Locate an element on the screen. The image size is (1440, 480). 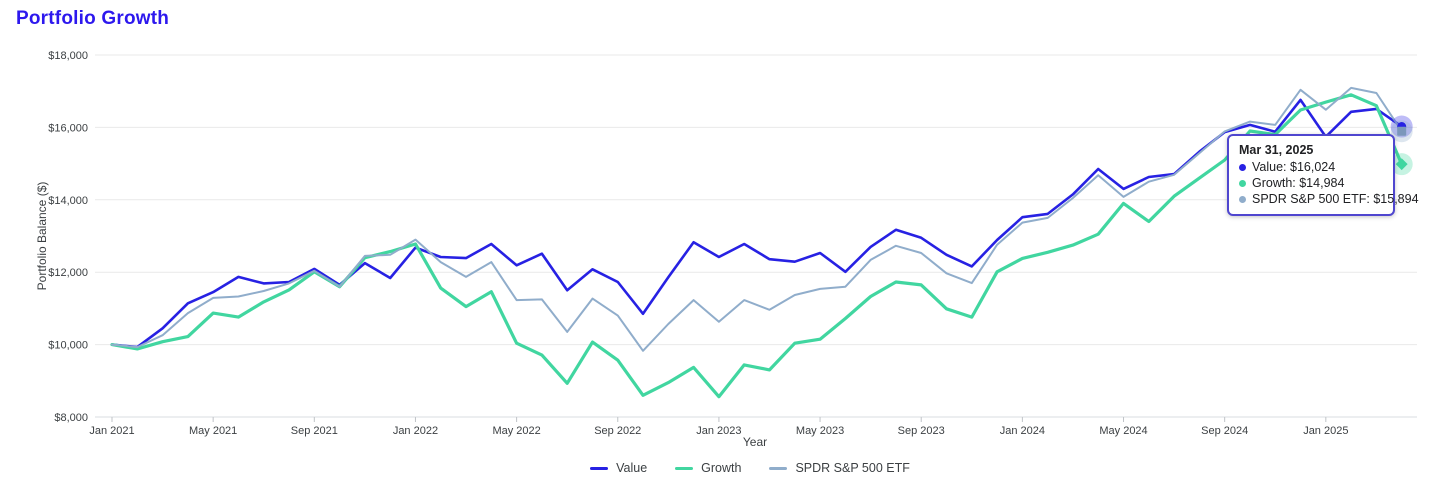
chart-legend: Value Growth SPDR S&P 500 ETF is located at coordinates (735, 468).